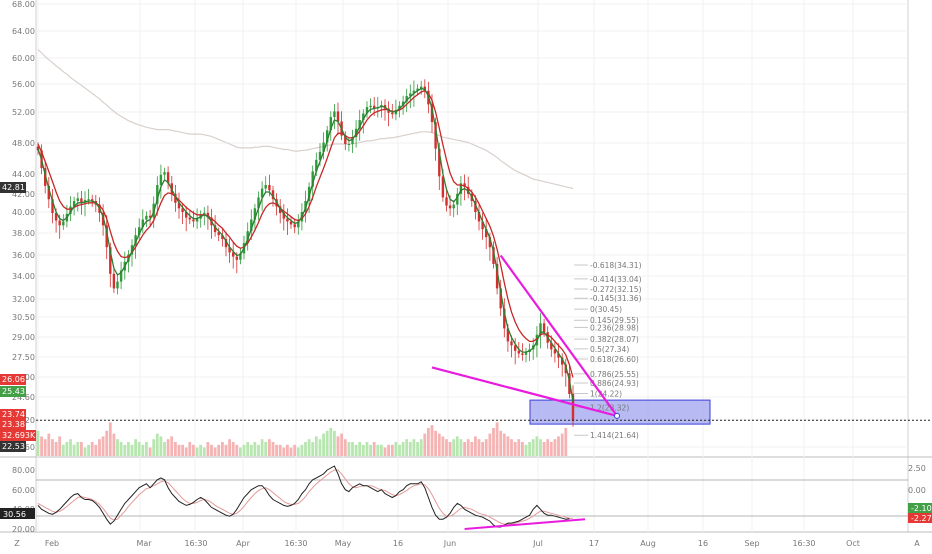 Image resolution: width=932 pixels, height=554 pixels. Describe the element at coordinates (23, 174) in the screenshot. I see `price-tick-label: 44.00` at that location.